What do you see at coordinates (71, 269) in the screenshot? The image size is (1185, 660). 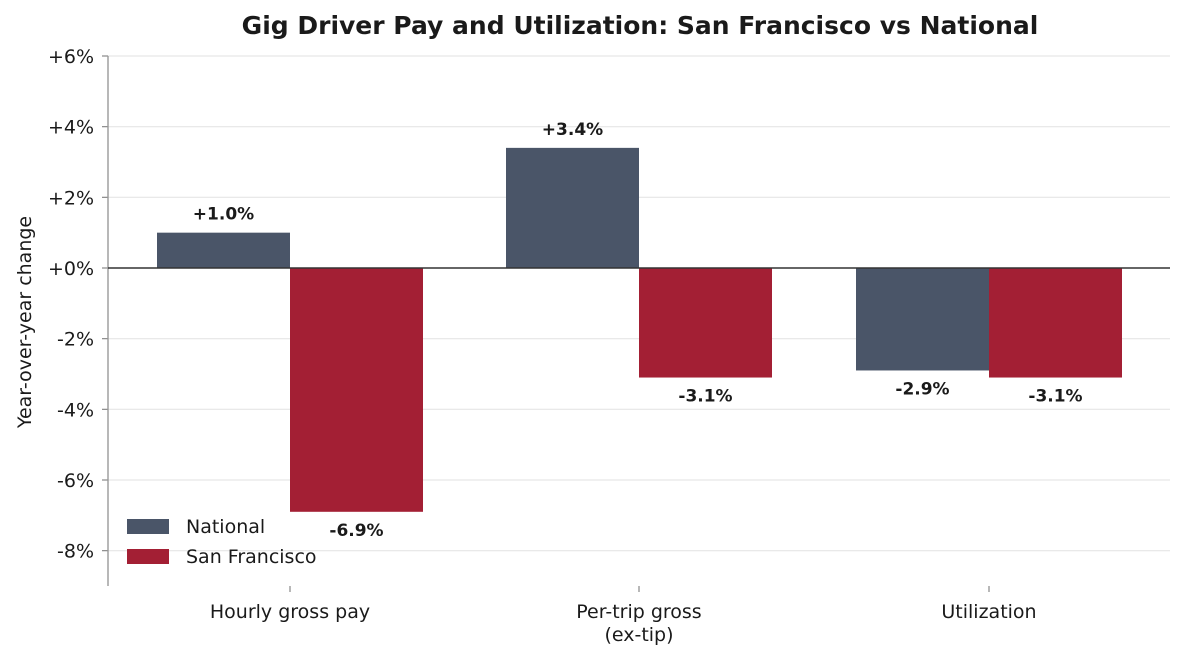 I see `y-tick-label: +0%` at bounding box center [71, 269].